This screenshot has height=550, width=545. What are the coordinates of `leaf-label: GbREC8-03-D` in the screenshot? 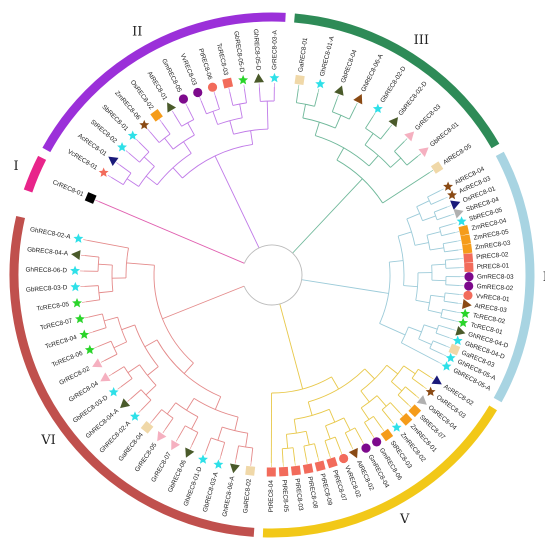 It's located at (47, 289).